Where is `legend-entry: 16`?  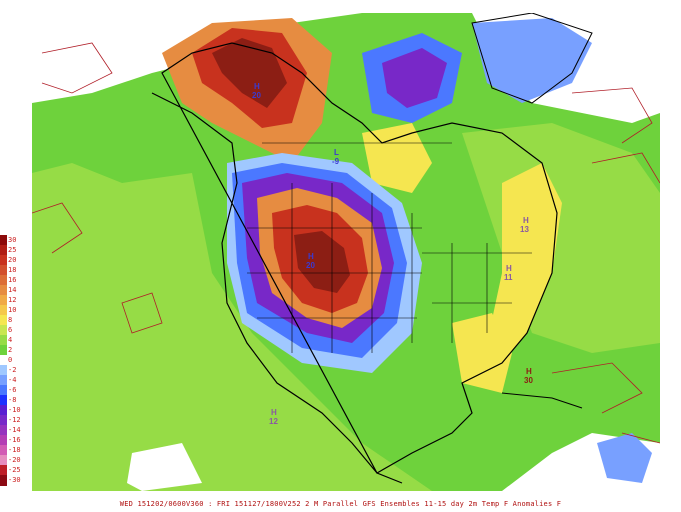
legend-entry: 16 is located at coordinates (11, 280).